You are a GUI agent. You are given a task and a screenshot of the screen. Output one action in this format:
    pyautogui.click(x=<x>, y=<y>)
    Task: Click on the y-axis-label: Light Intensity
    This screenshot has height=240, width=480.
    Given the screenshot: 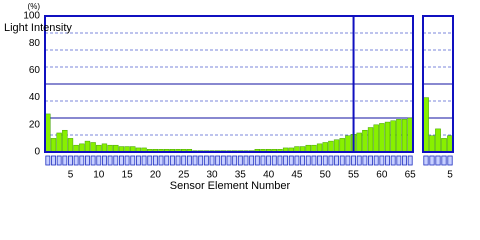 What is the action you would take?
    pyautogui.click(x=38, y=28)
    